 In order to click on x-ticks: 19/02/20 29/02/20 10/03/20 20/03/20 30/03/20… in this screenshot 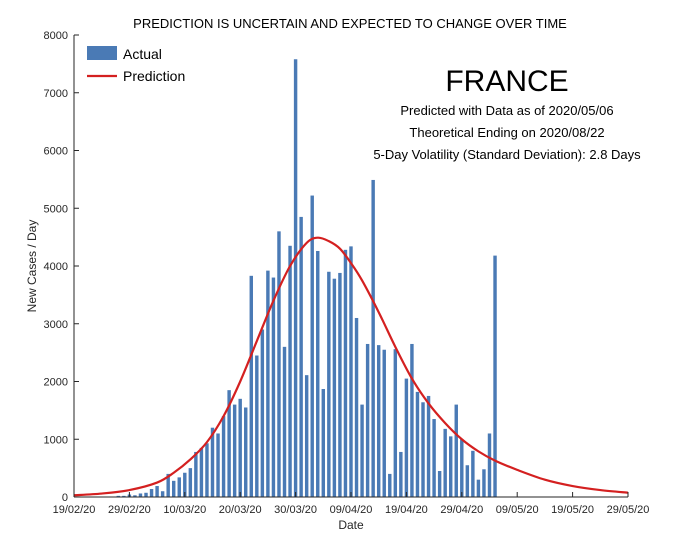, I will do `click(351, 504)`.